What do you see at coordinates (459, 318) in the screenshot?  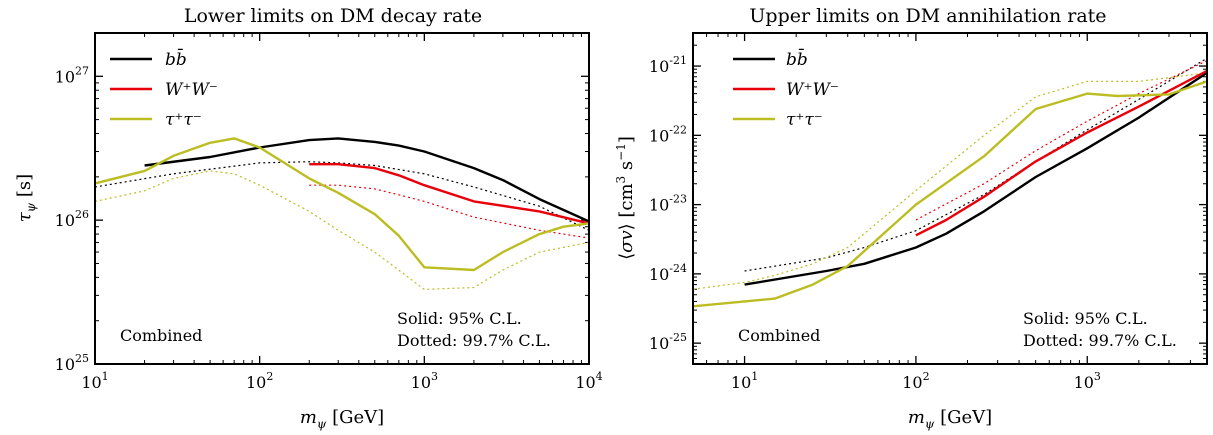 I see `left-annotation-solid: Solid: 95% C.L.` at bounding box center [459, 318].